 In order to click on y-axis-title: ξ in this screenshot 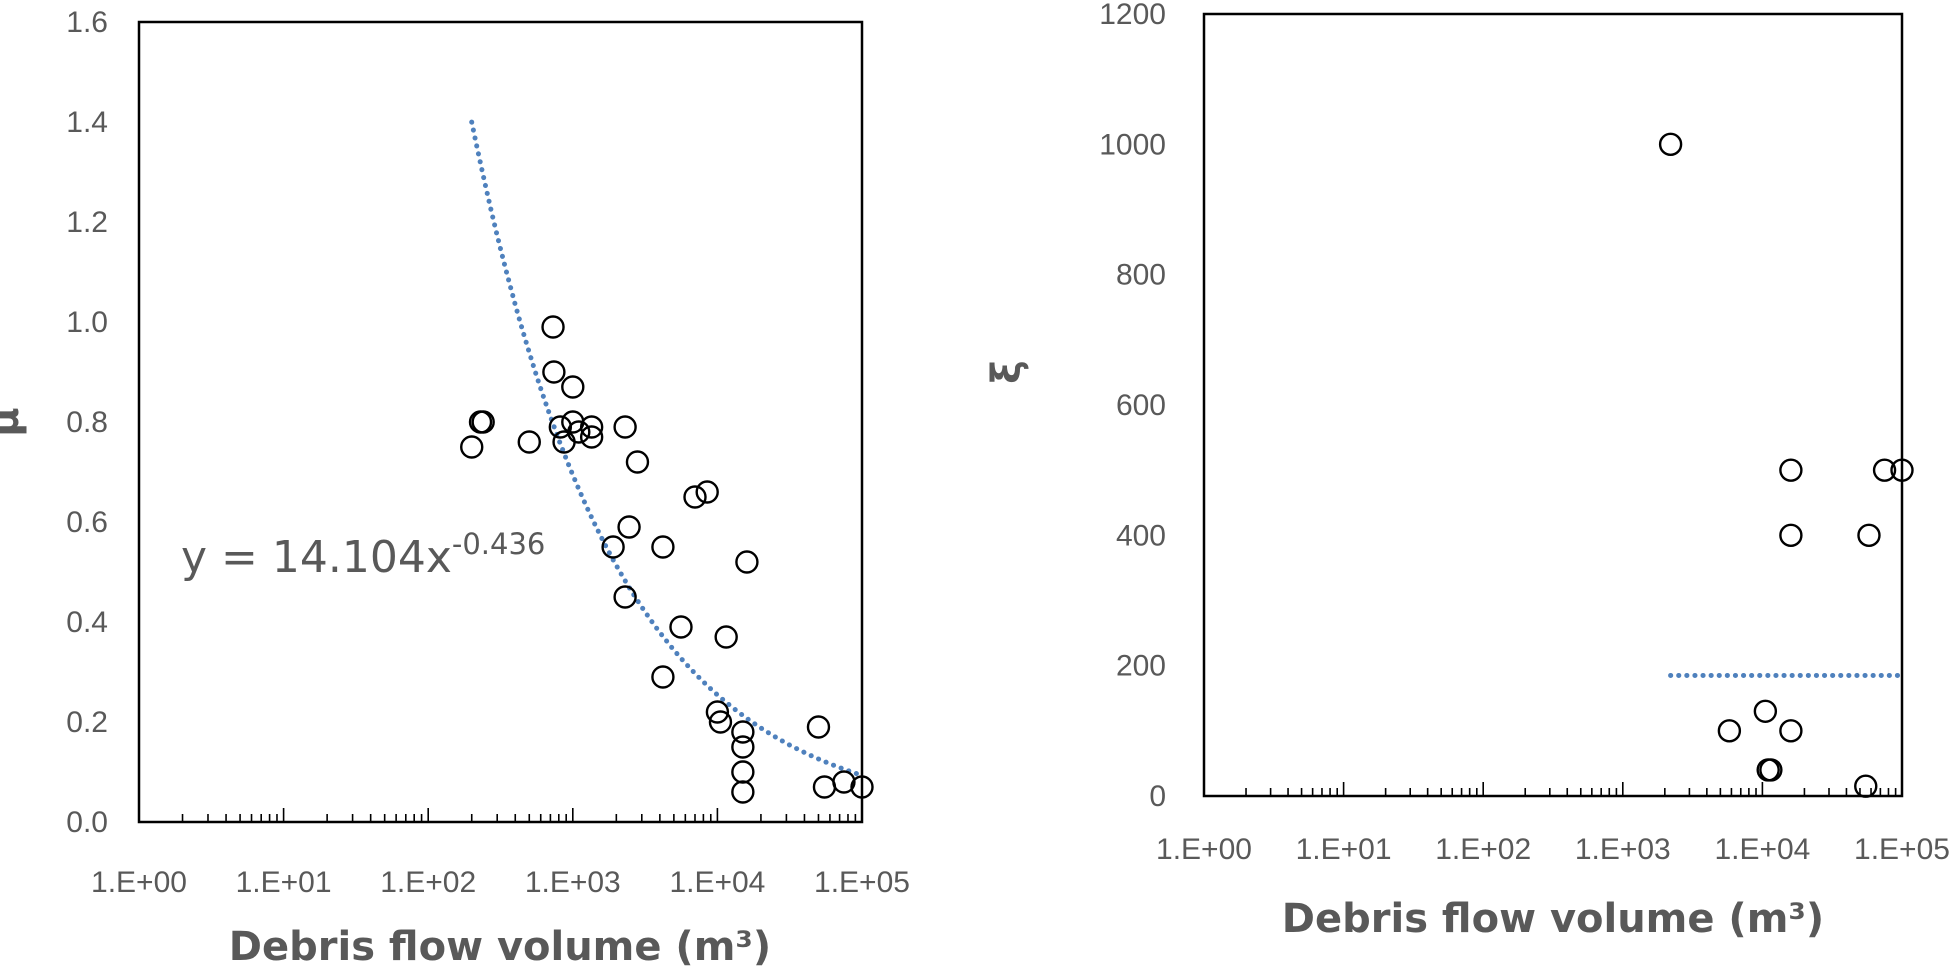, I will do `click(1007, 372)`.